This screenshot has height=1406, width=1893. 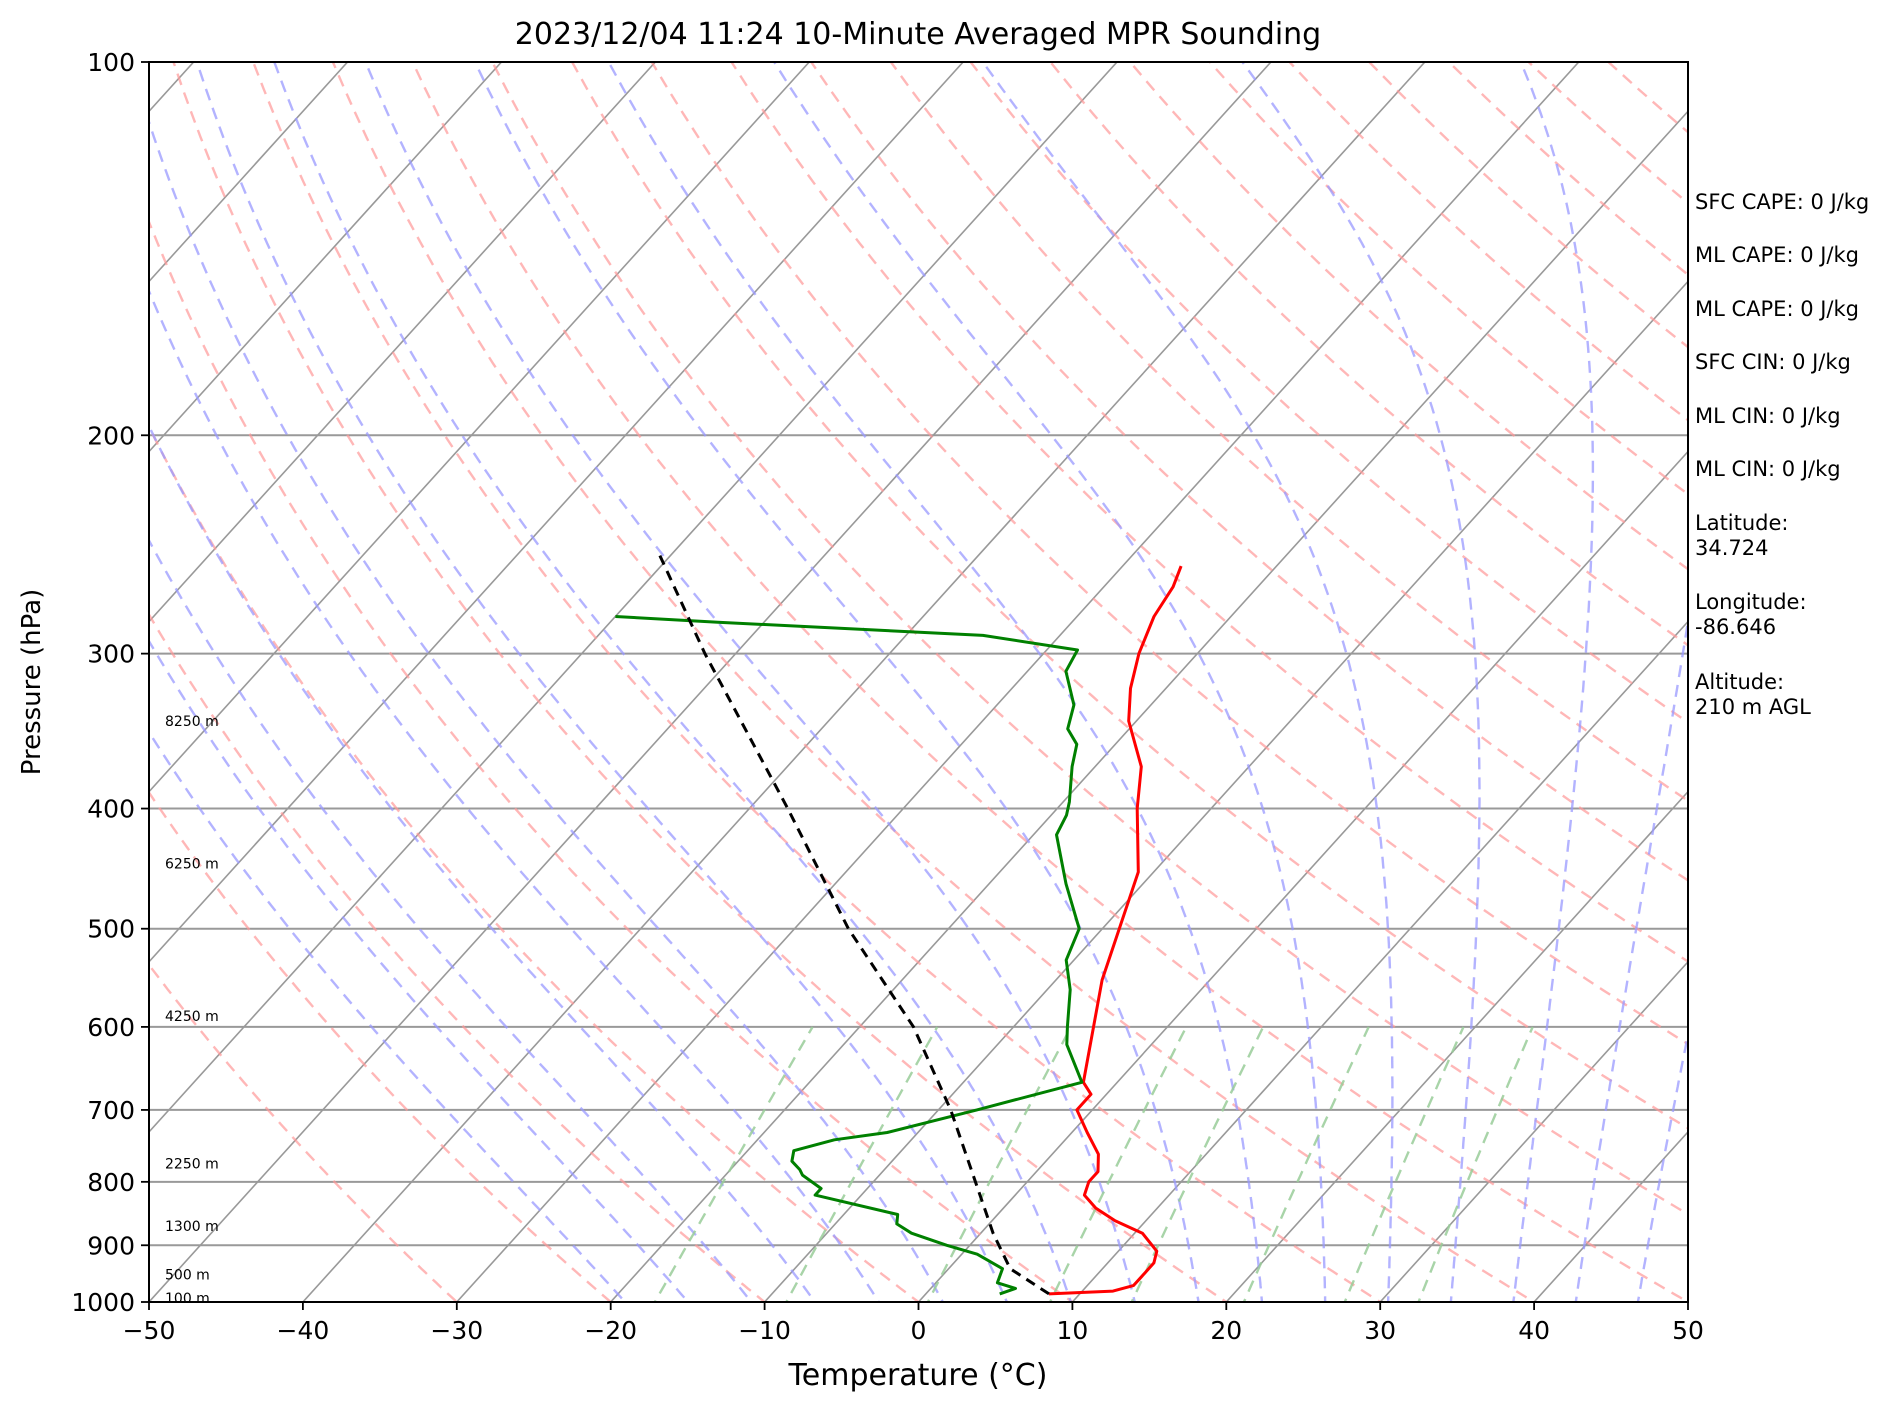 What do you see at coordinates (1777, 255) in the screenshot?
I see `stat-ml-cape: ML CAPE: 0 J/kg` at bounding box center [1777, 255].